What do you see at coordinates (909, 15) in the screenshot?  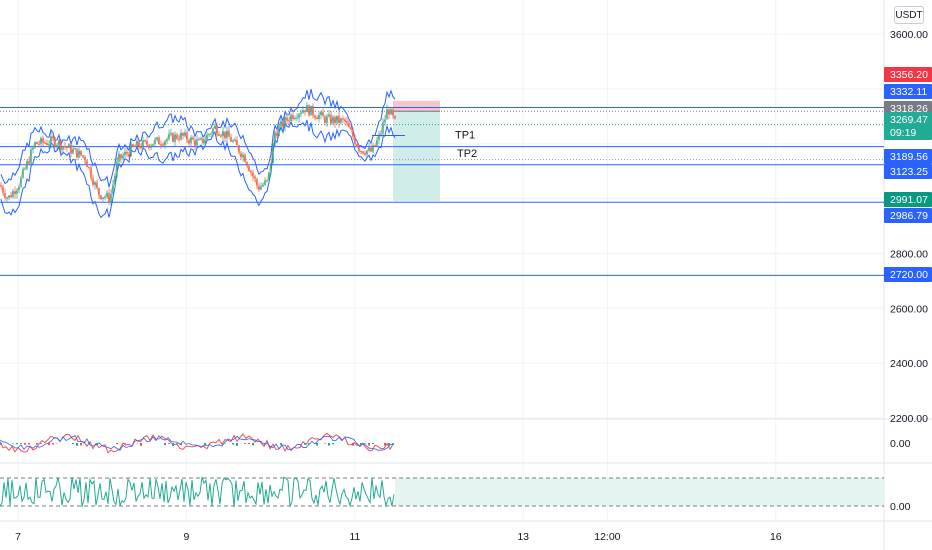 I see `currency-button: USDT` at bounding box center [909, 15].